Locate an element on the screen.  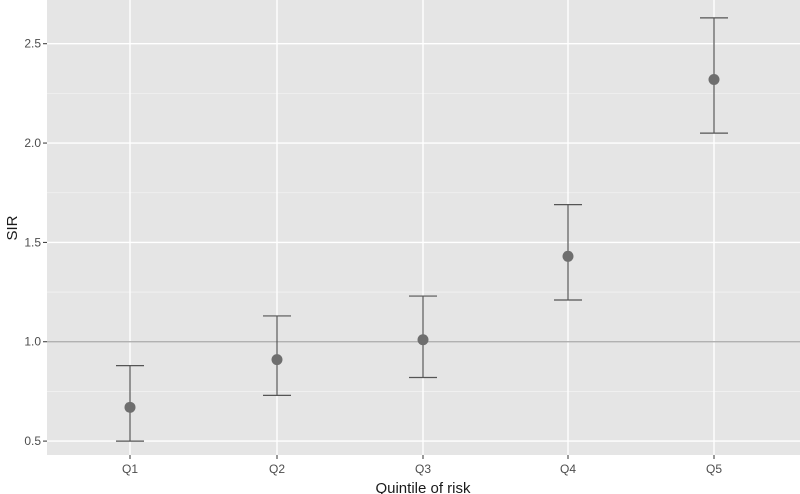
x-axis-title: Quintile of risk is located at coordinates (423, 487).